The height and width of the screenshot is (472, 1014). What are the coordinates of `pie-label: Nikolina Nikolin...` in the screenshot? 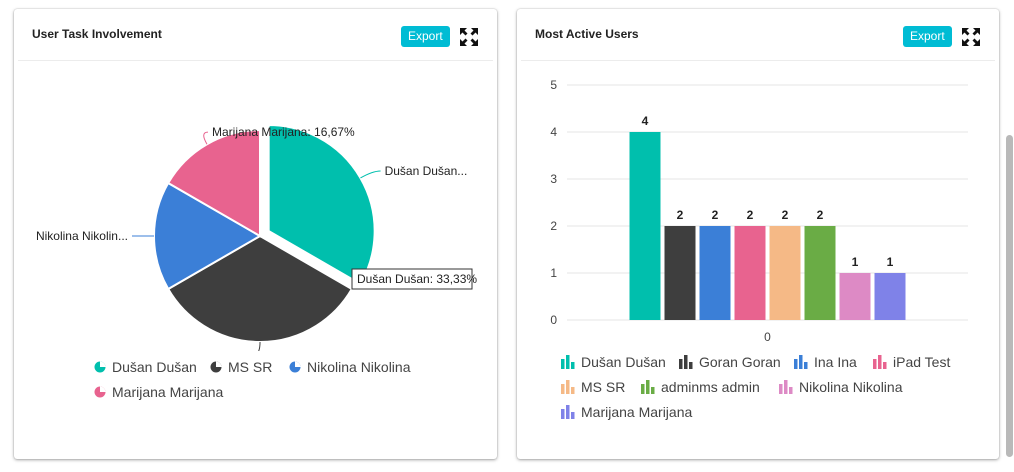 It's located at (82, 236).